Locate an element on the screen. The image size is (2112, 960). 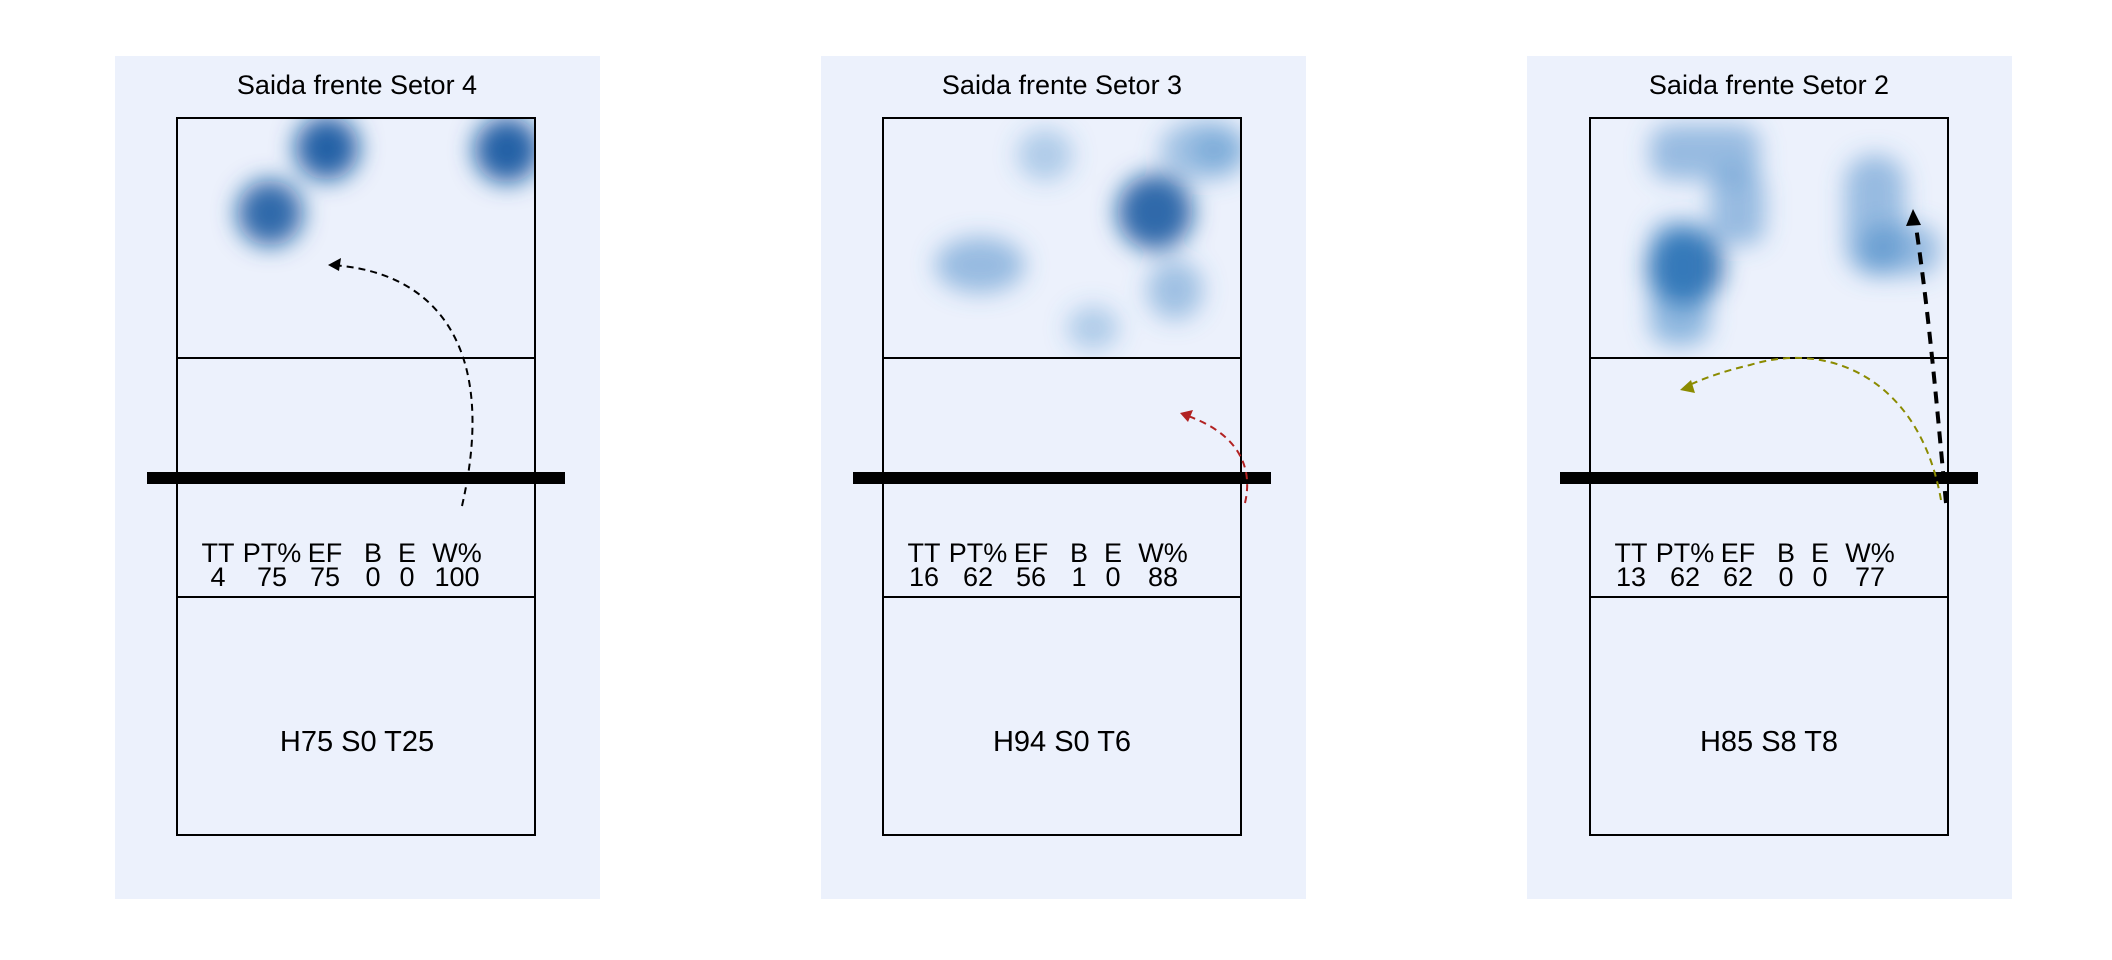
panel-title: Saida frente Setor 2 is located at coordinates (1769, 85).